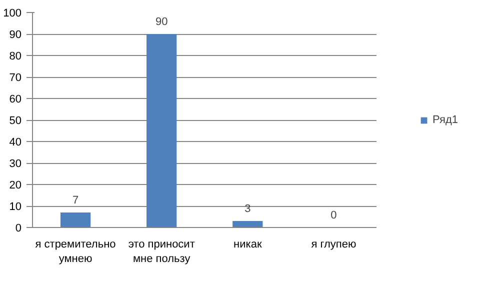 This screenshot has width=482, height=289. I want to click on y-tick-label: 70, so click(15, 78).